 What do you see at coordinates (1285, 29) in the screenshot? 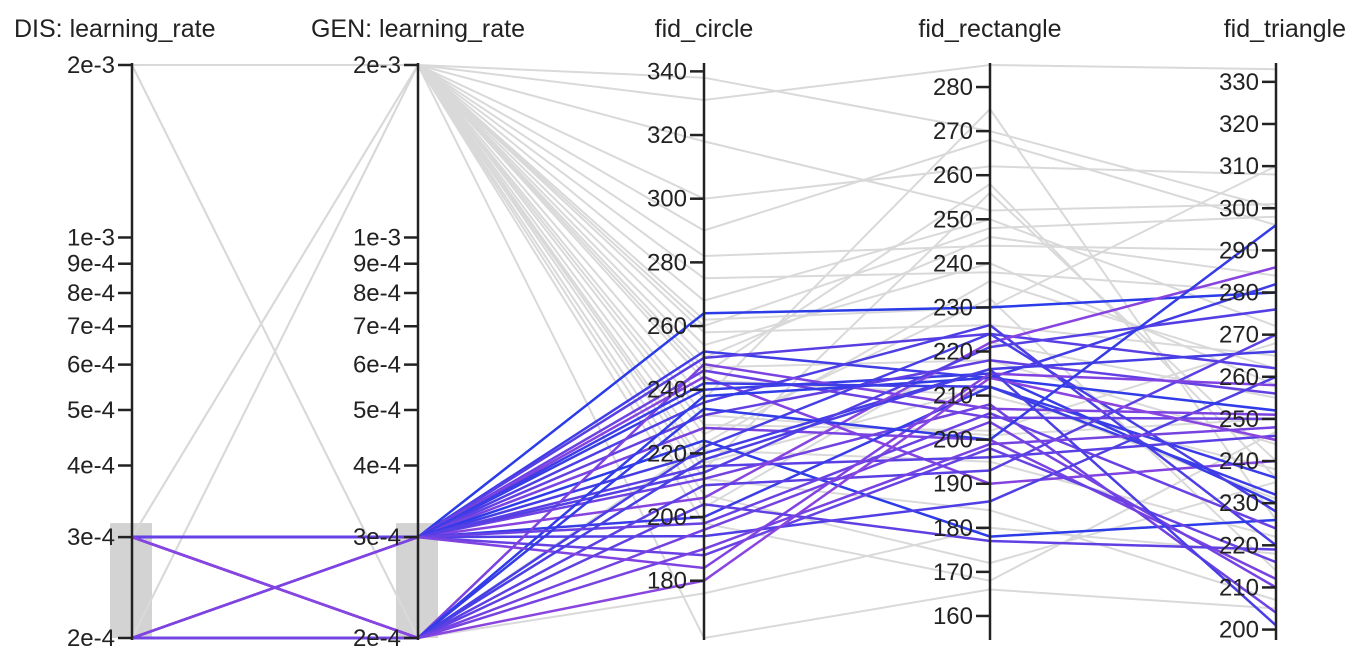
I see `axis-title: fid_triangle` at bounding box center [1285, 29].